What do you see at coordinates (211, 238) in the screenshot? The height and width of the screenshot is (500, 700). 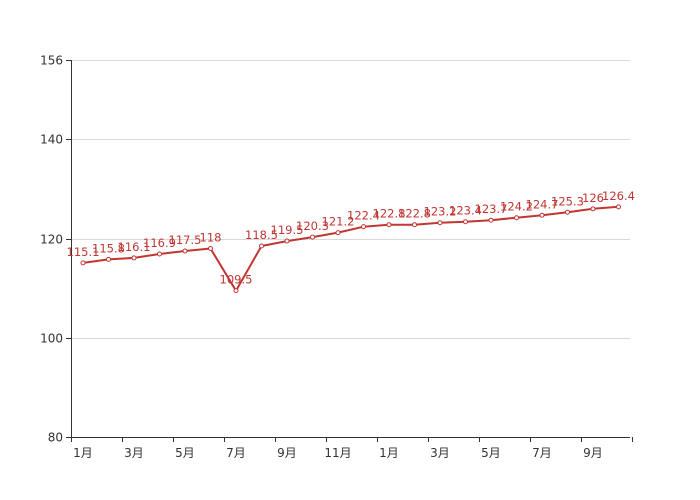 I see `data-label: 118` at bounding box center [211, 238].